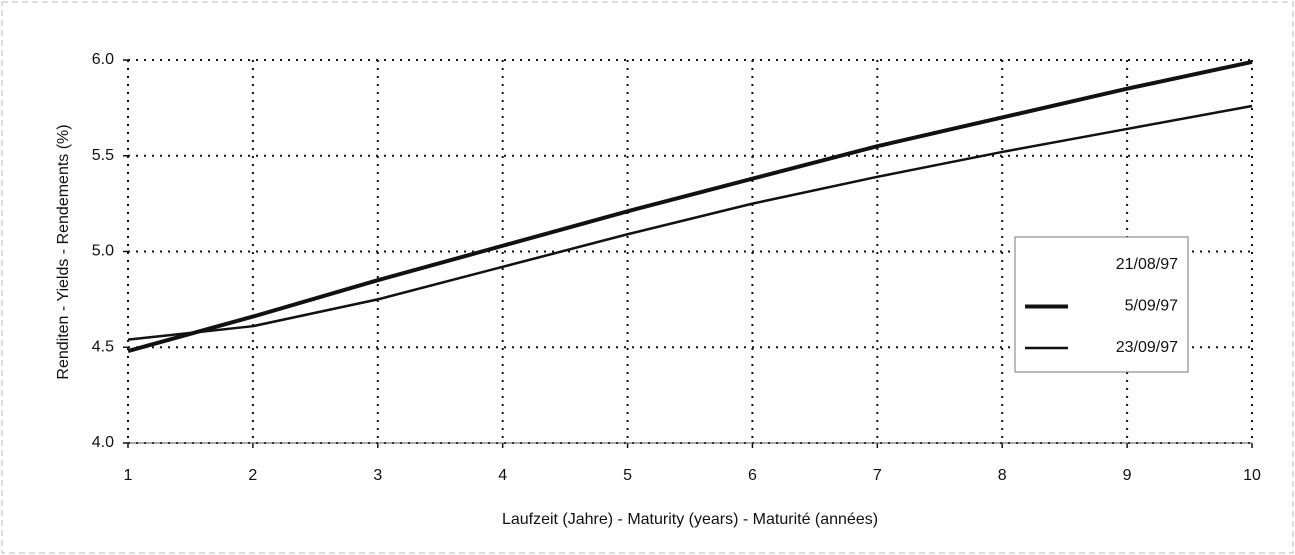 The image size is (1295, 555). Describe the element at coordinates (377, 475) in the screenshot. I see `x-tick-label: 3` at that location.